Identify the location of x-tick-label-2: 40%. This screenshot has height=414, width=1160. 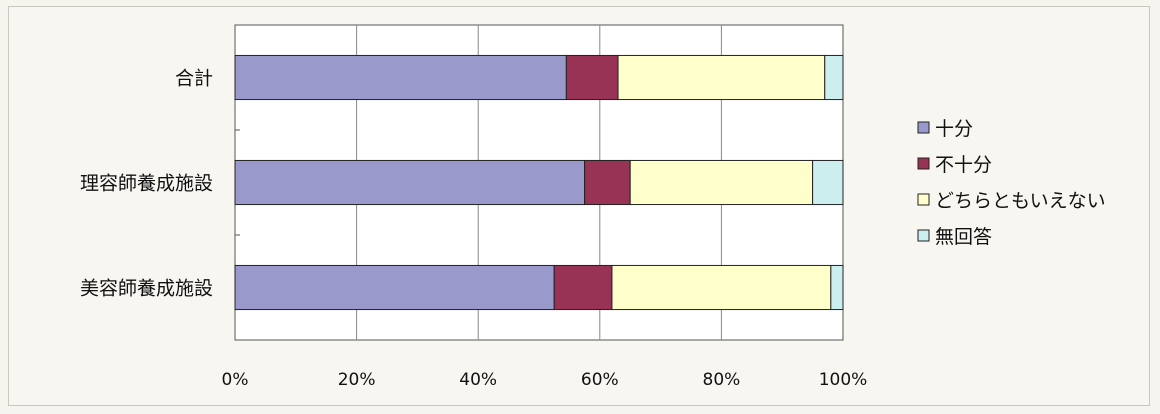
(478, 380).